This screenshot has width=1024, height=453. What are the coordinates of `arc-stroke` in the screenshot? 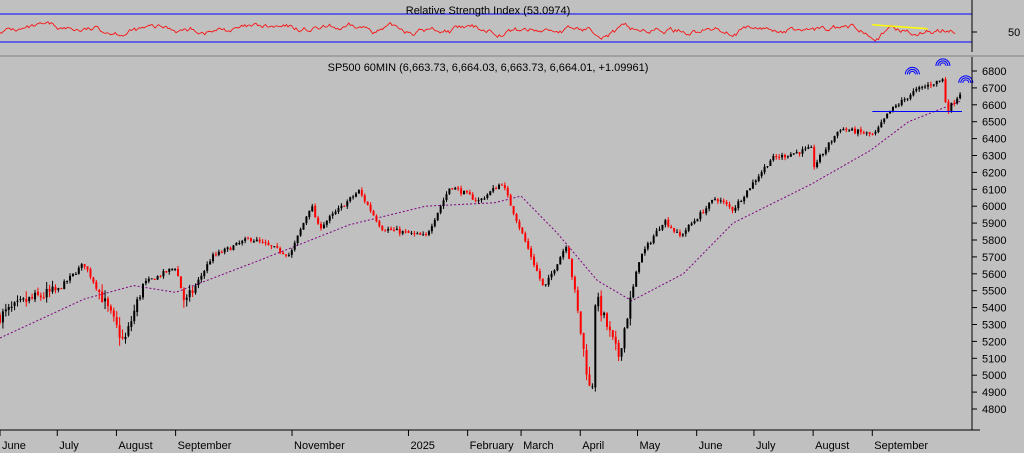 It's located at (943, 62).